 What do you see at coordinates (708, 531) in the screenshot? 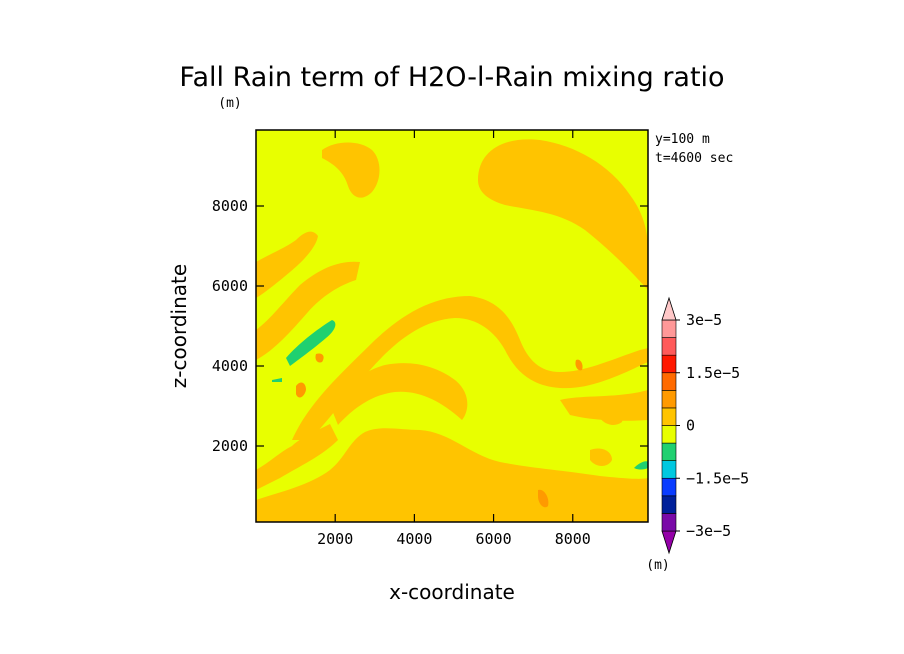
I see `colorbar-tick-label: −3e−5` at bounding box center [708, 531].